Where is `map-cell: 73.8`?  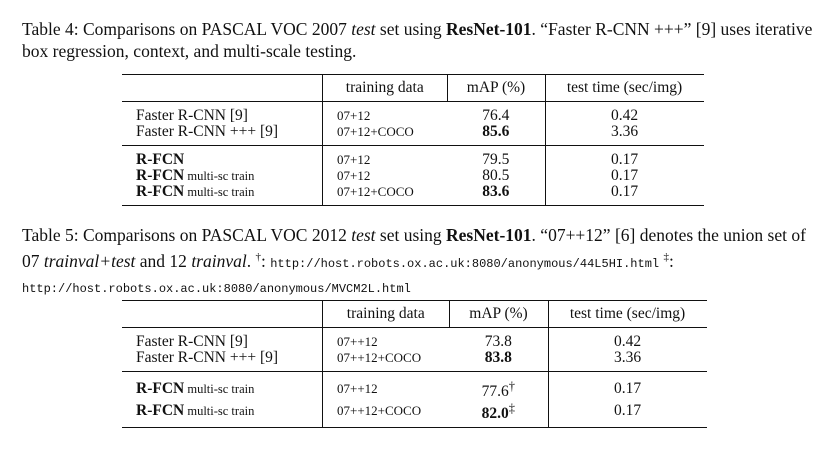
map-cell: 73.8 is located at coordinates (498, 341).